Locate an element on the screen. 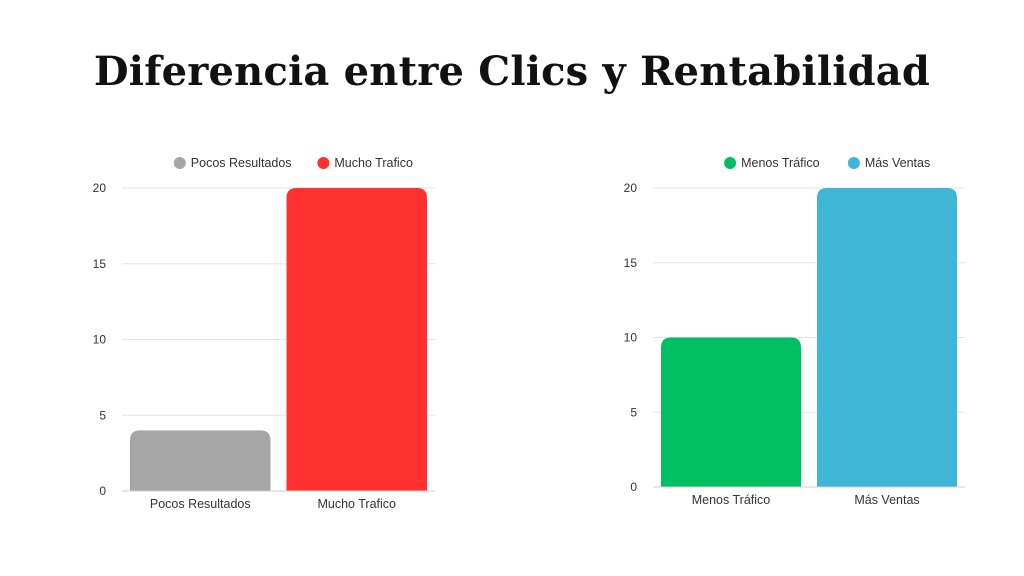  page-title: Diferencia entre Clics y Rentabilidad is located at coordinates (512, 71).